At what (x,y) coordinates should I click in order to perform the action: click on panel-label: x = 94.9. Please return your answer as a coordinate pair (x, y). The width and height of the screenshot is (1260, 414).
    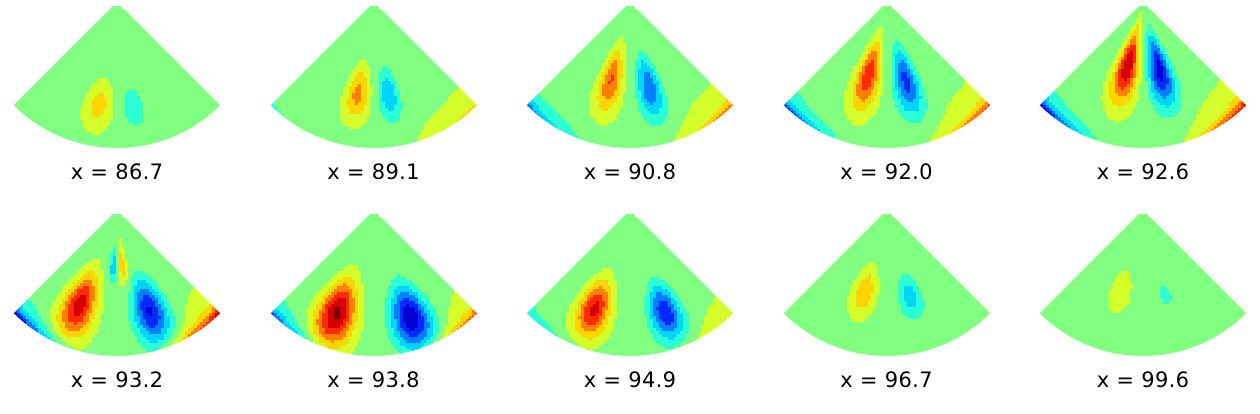
    Looking at the image, I should click on (630, 380).